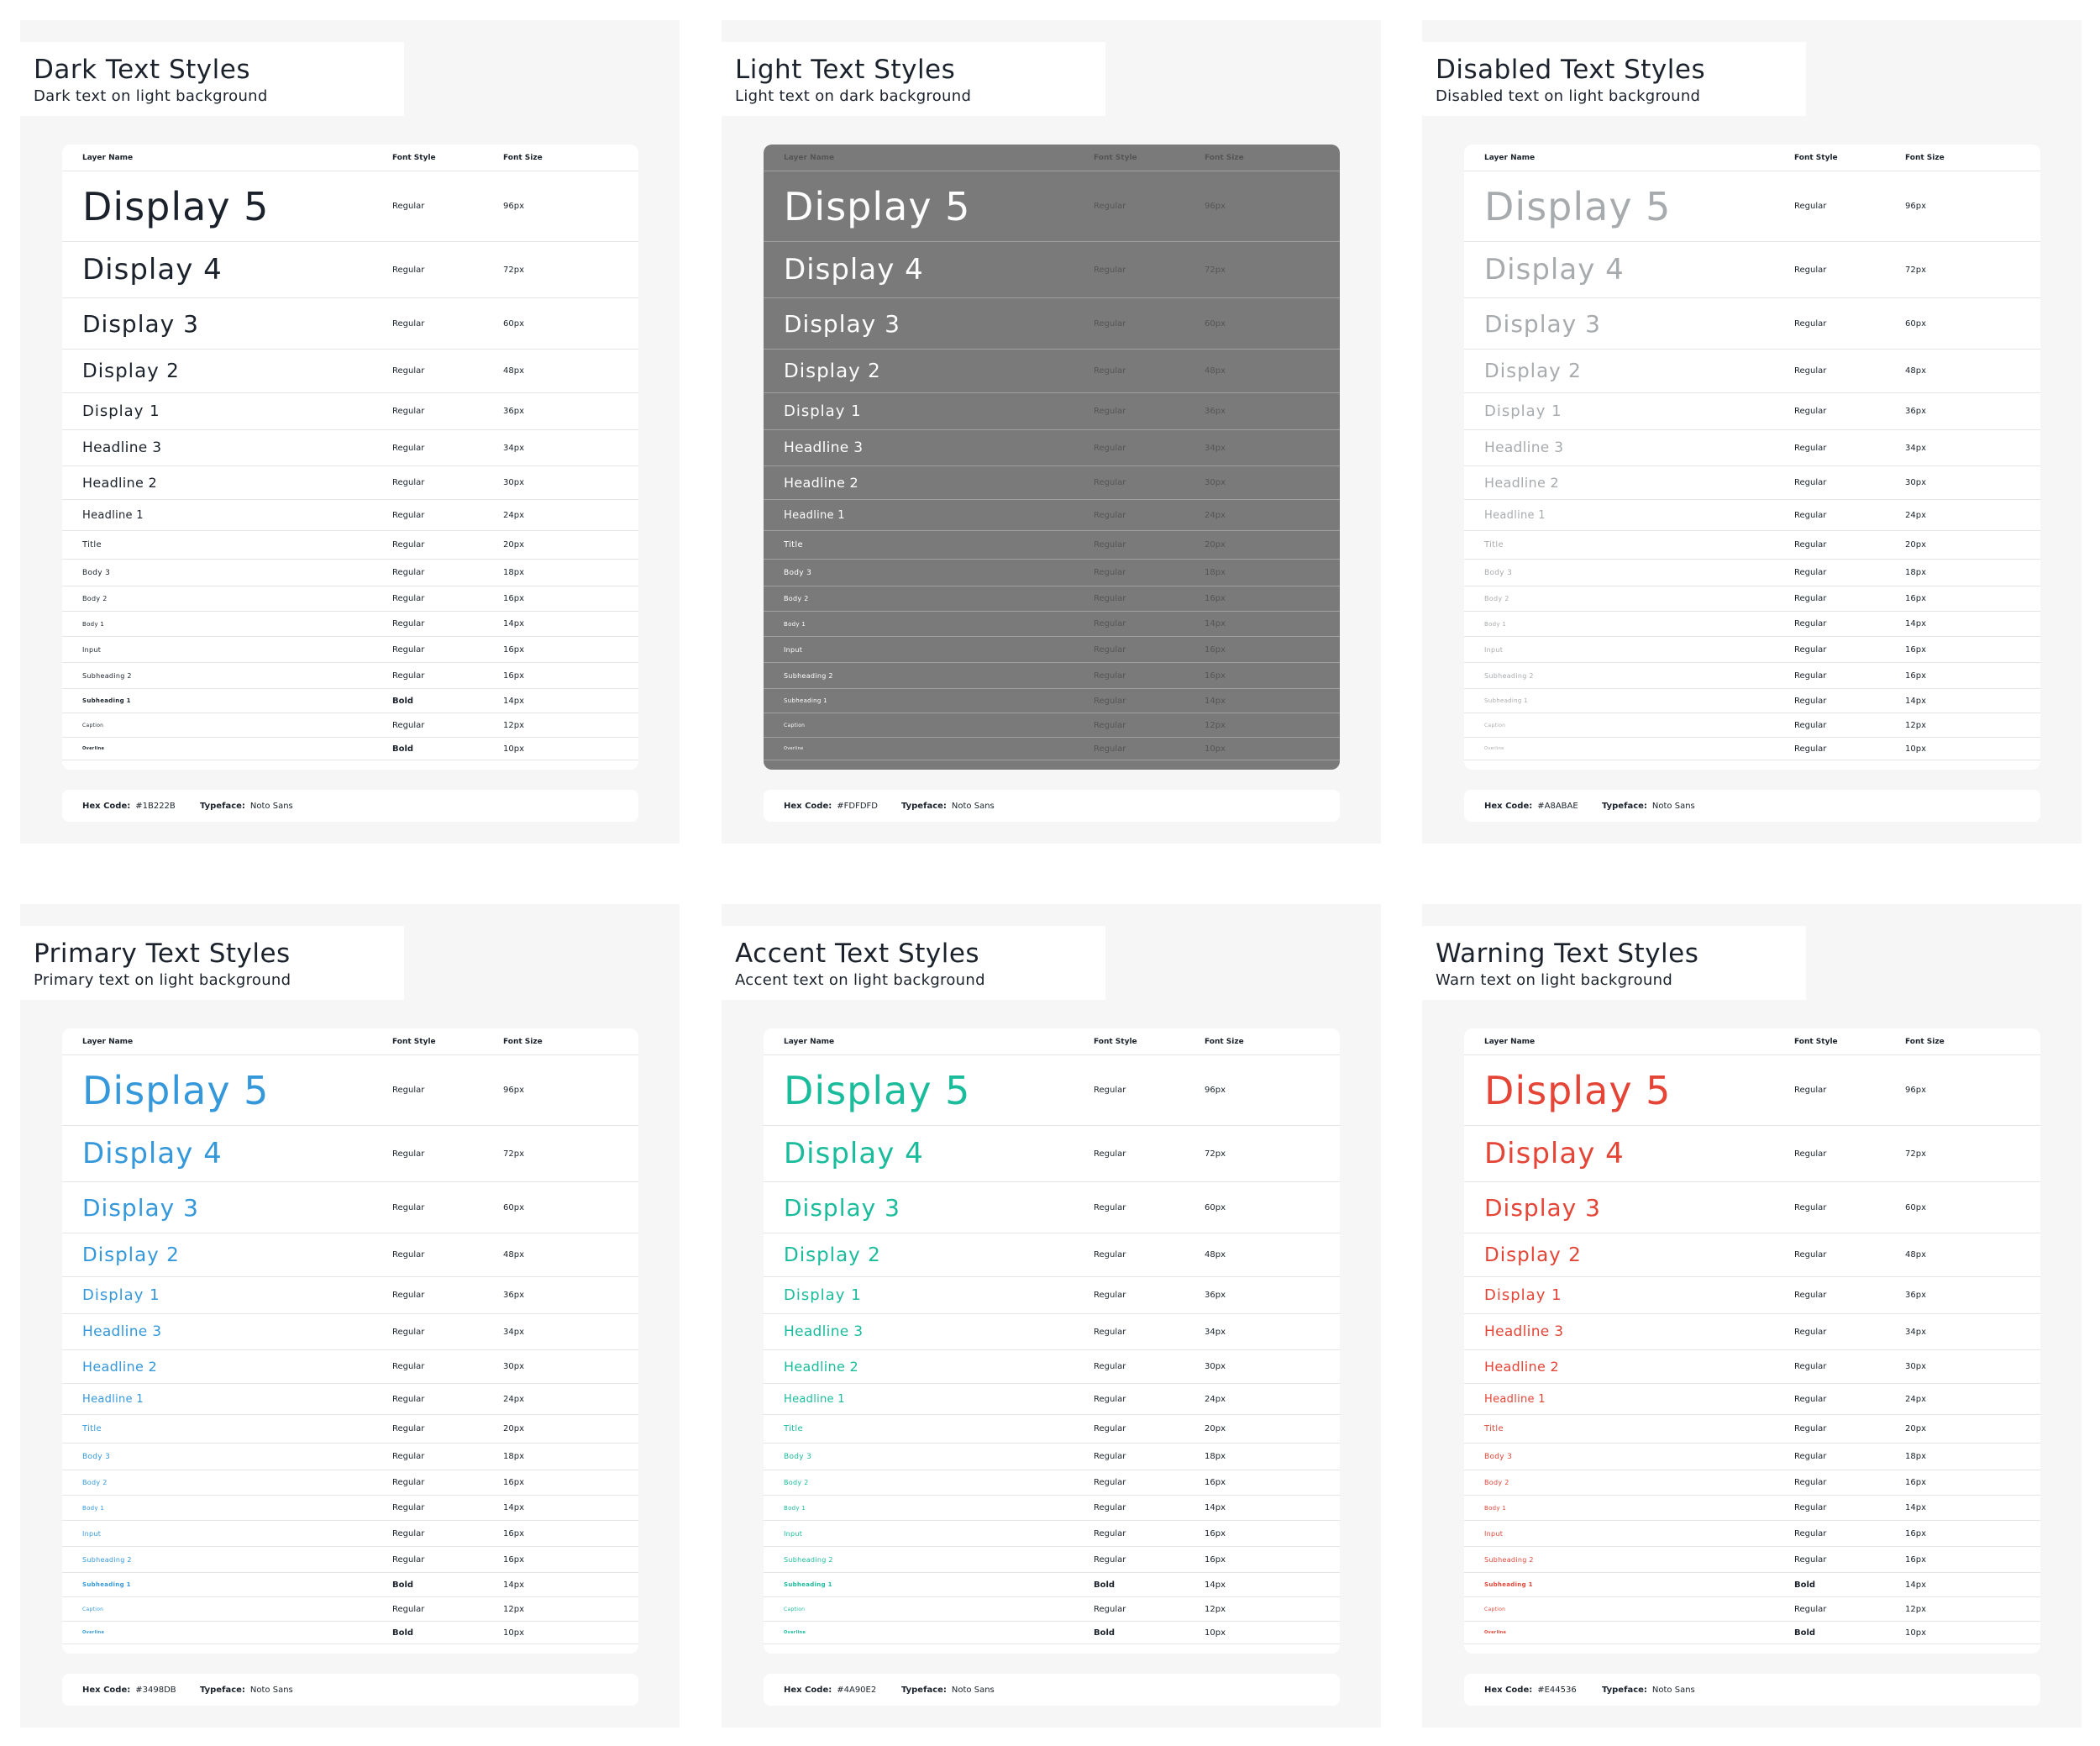 This screenshot has height=1746, width=2100. I want to click on layer-name-sample: Display 4, so click(152, 270).